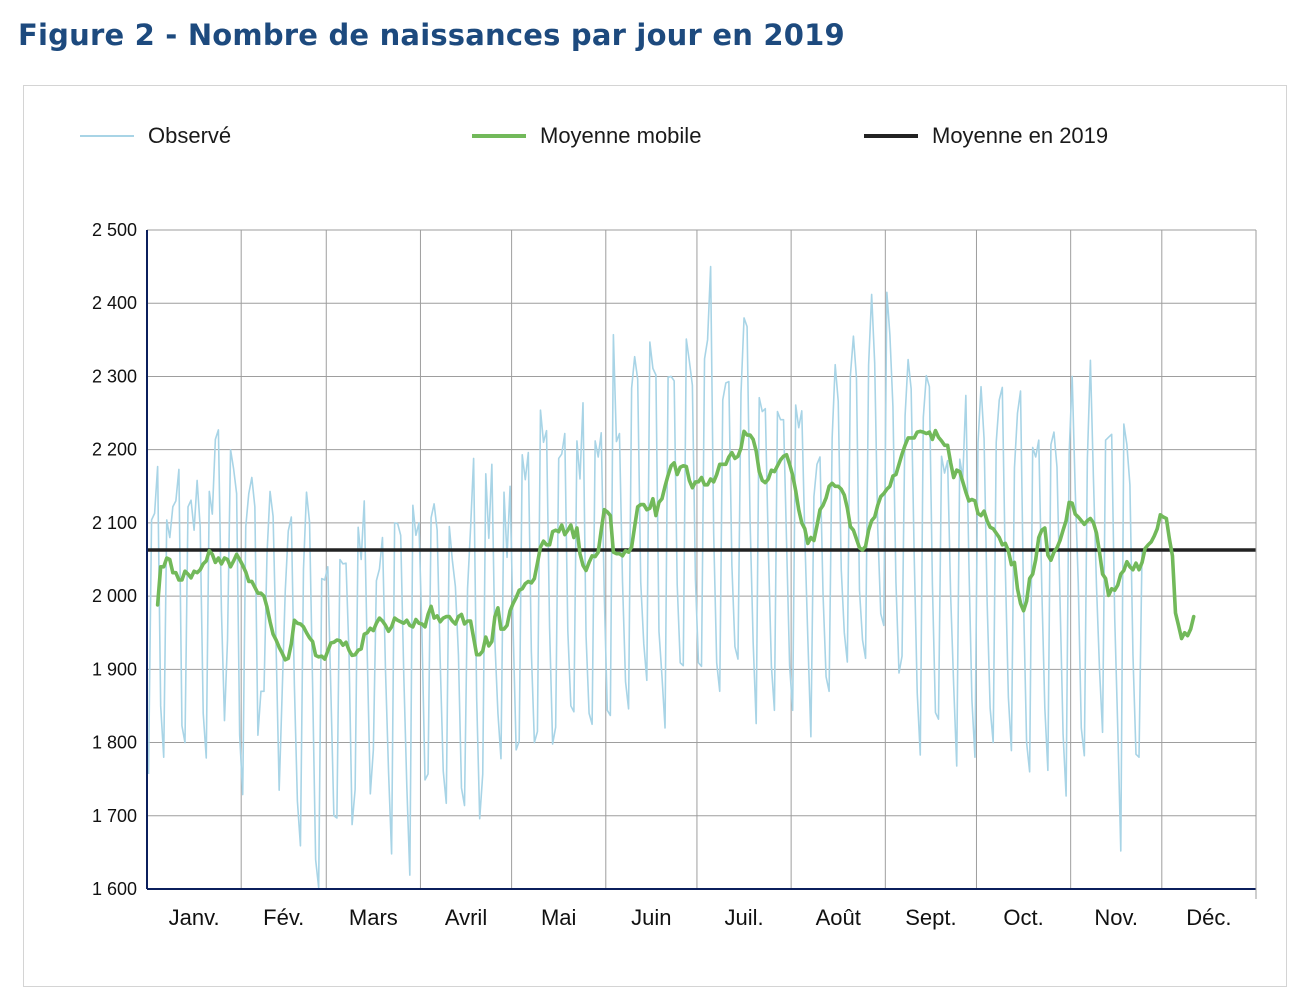 Image resolution: width=1302 pixels, height=1000 pixels. I want to click on month-label: Mars, so click(373, 917).